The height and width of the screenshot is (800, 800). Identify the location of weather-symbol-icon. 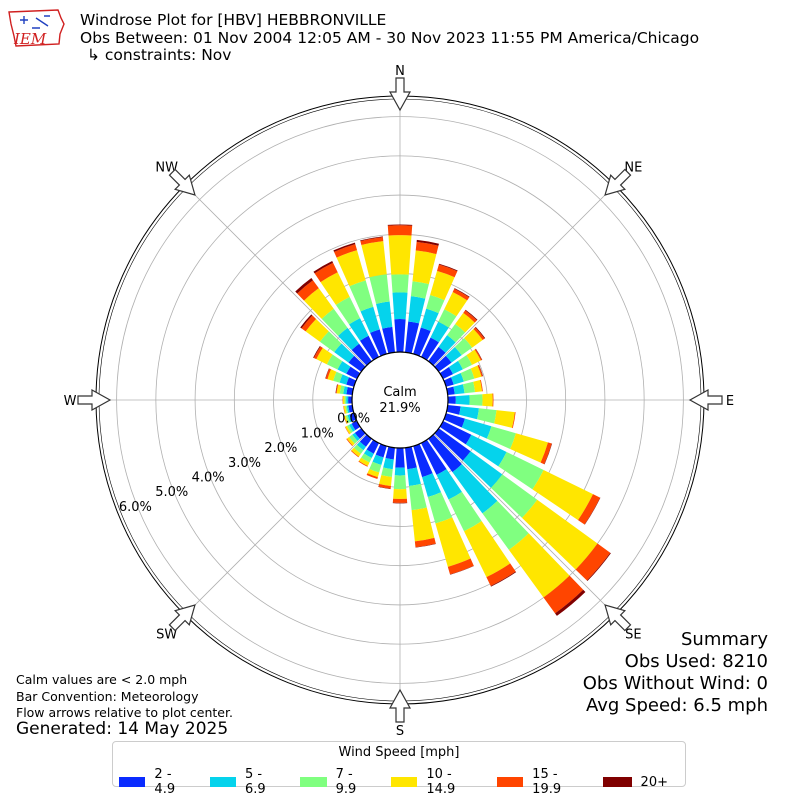
(35, 22).